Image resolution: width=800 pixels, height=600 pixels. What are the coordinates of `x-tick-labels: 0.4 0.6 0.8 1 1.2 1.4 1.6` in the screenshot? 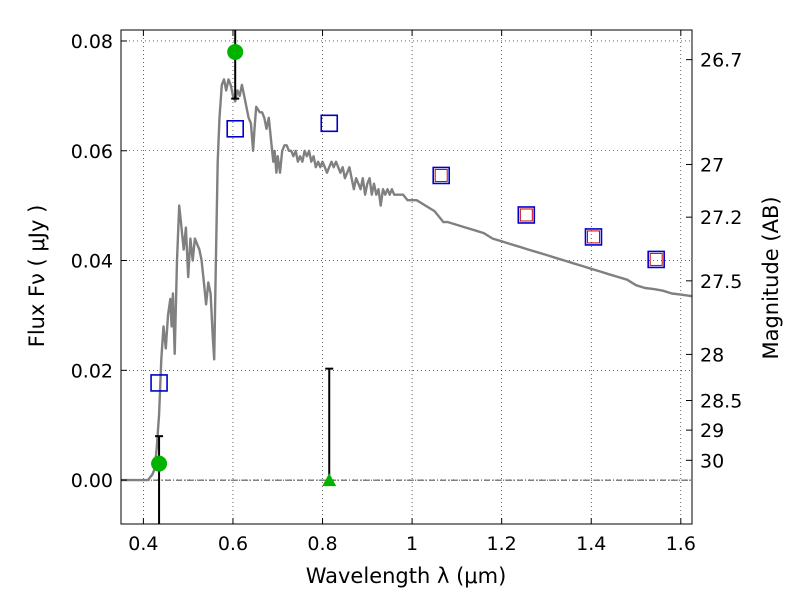 It's located at (412, 544).